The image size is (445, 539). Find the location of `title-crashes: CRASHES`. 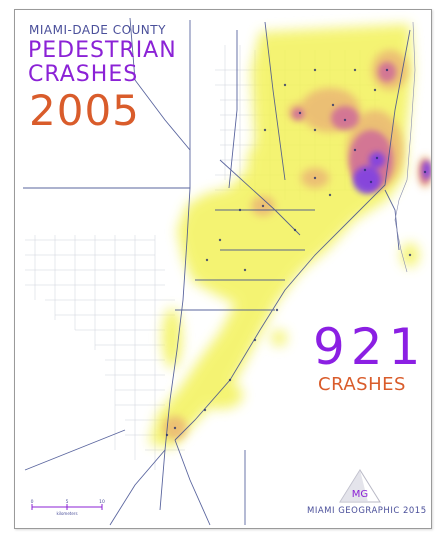

title-crashes: CRASHES is located at coordinates (83, 74).